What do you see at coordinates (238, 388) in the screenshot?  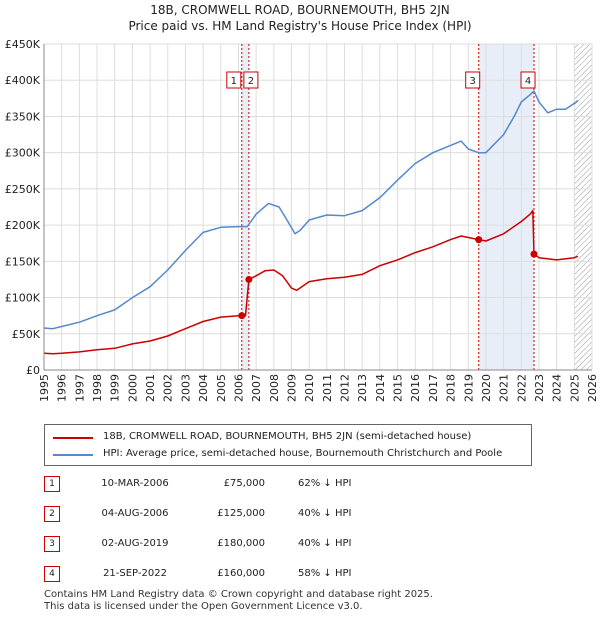 I see `x-tick-label: 2006` at bounding box center [238, 388].